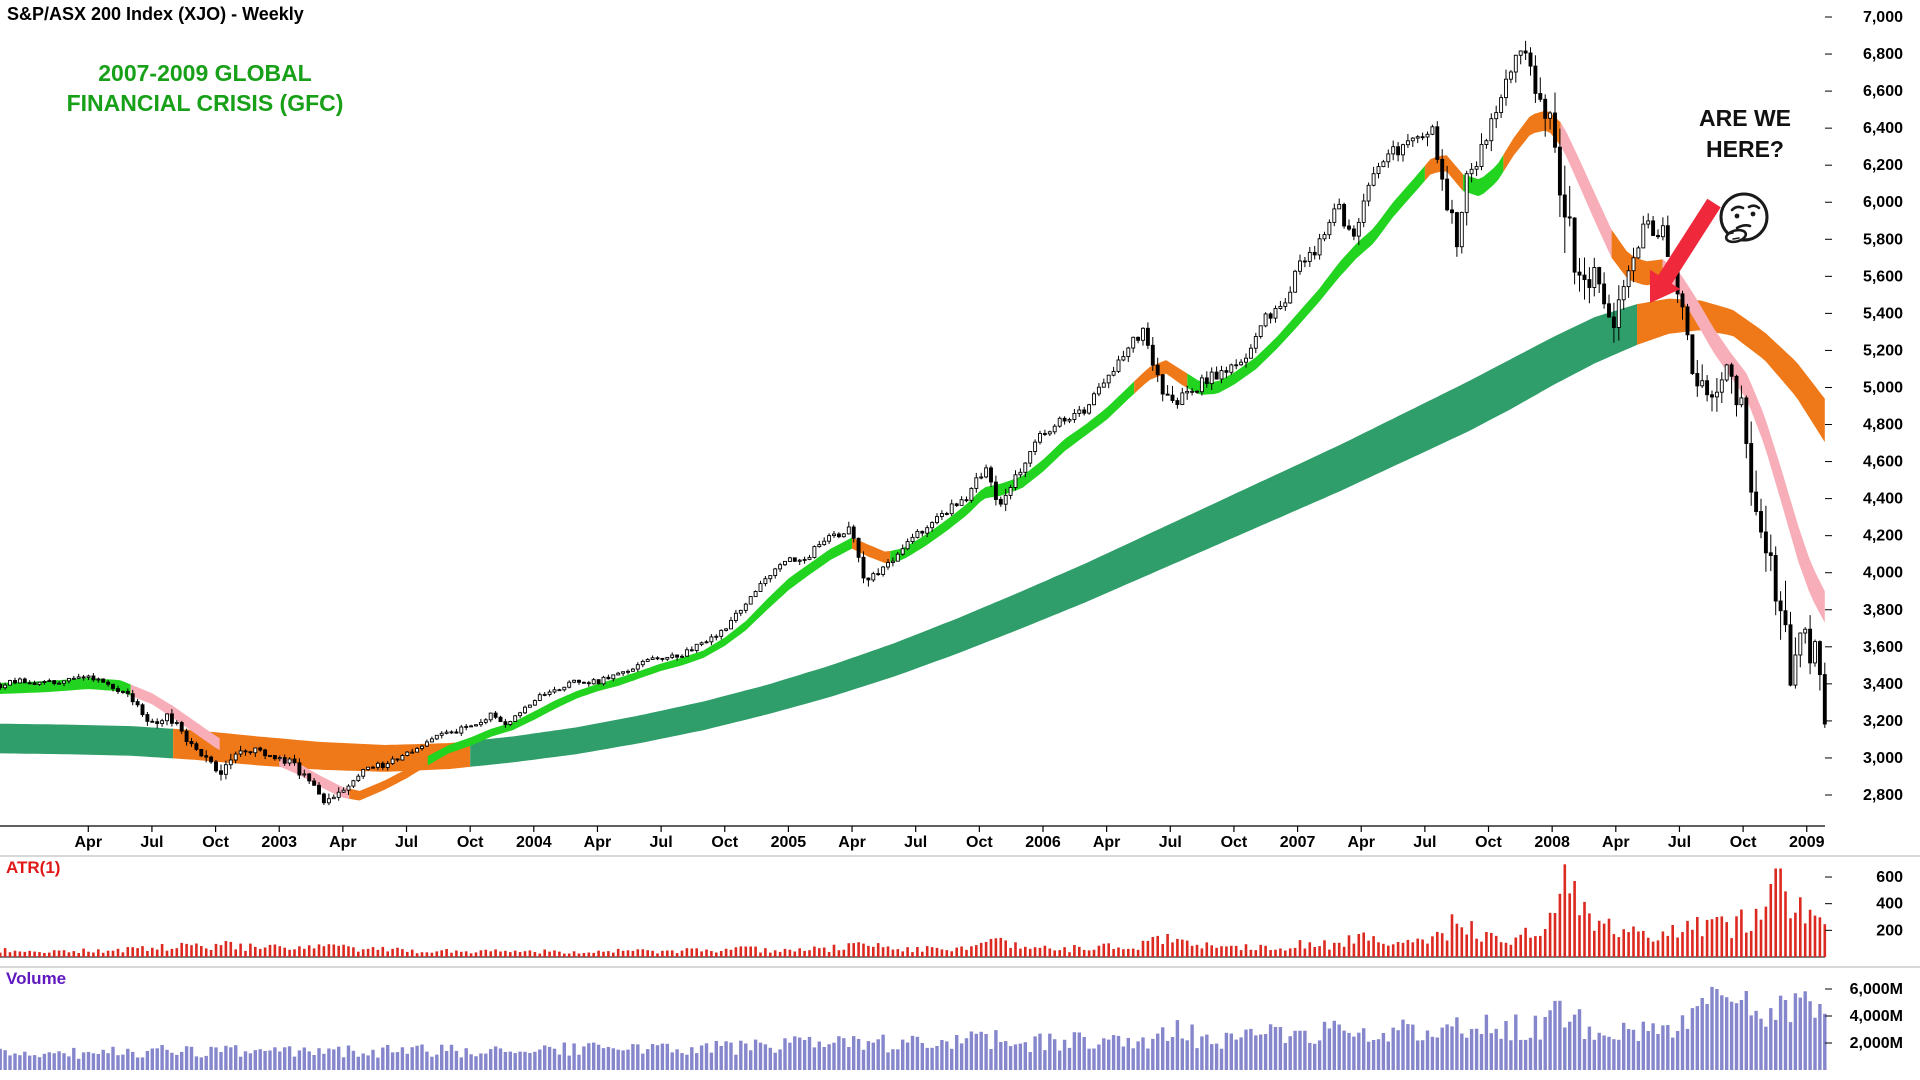  I want to click on panel-separators, so click(960, 911).